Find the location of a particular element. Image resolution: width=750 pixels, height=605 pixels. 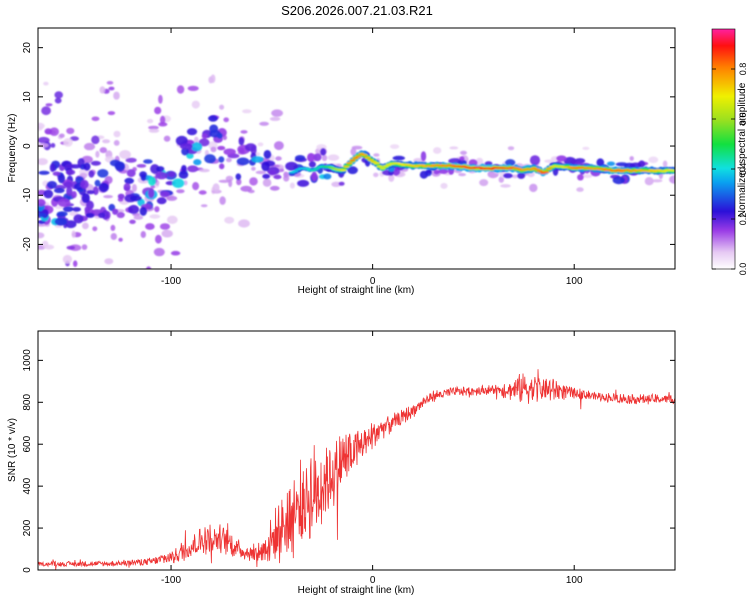

snr-x-tick-label: 0 is located at coordinates (373, 580).